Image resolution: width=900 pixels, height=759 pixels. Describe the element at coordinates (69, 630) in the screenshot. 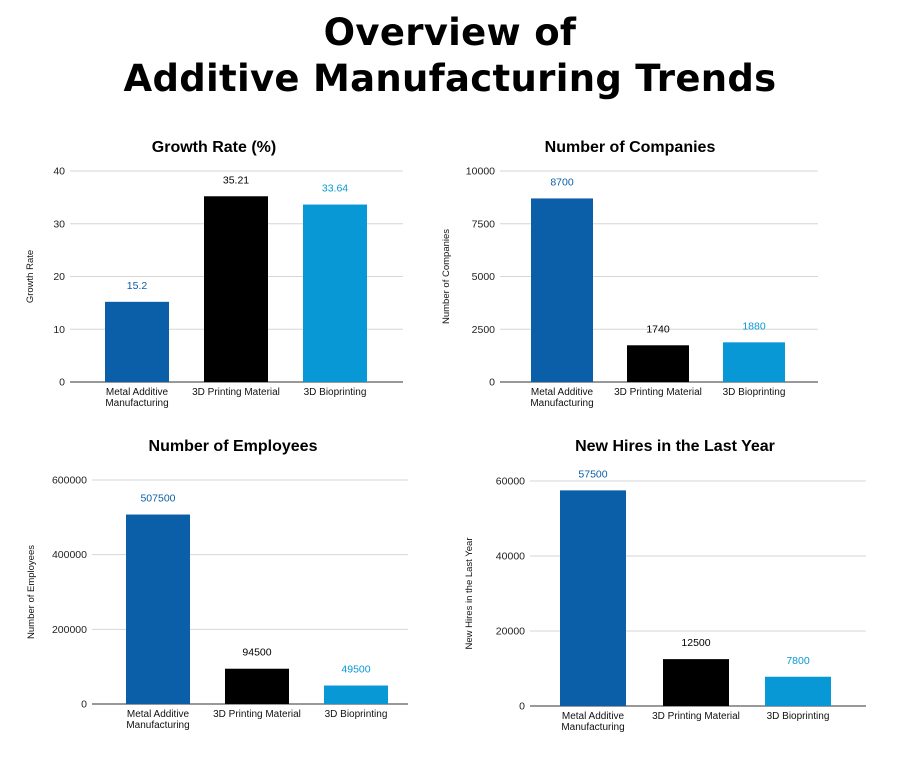

I see `y-tick-label: 200000` at that location.